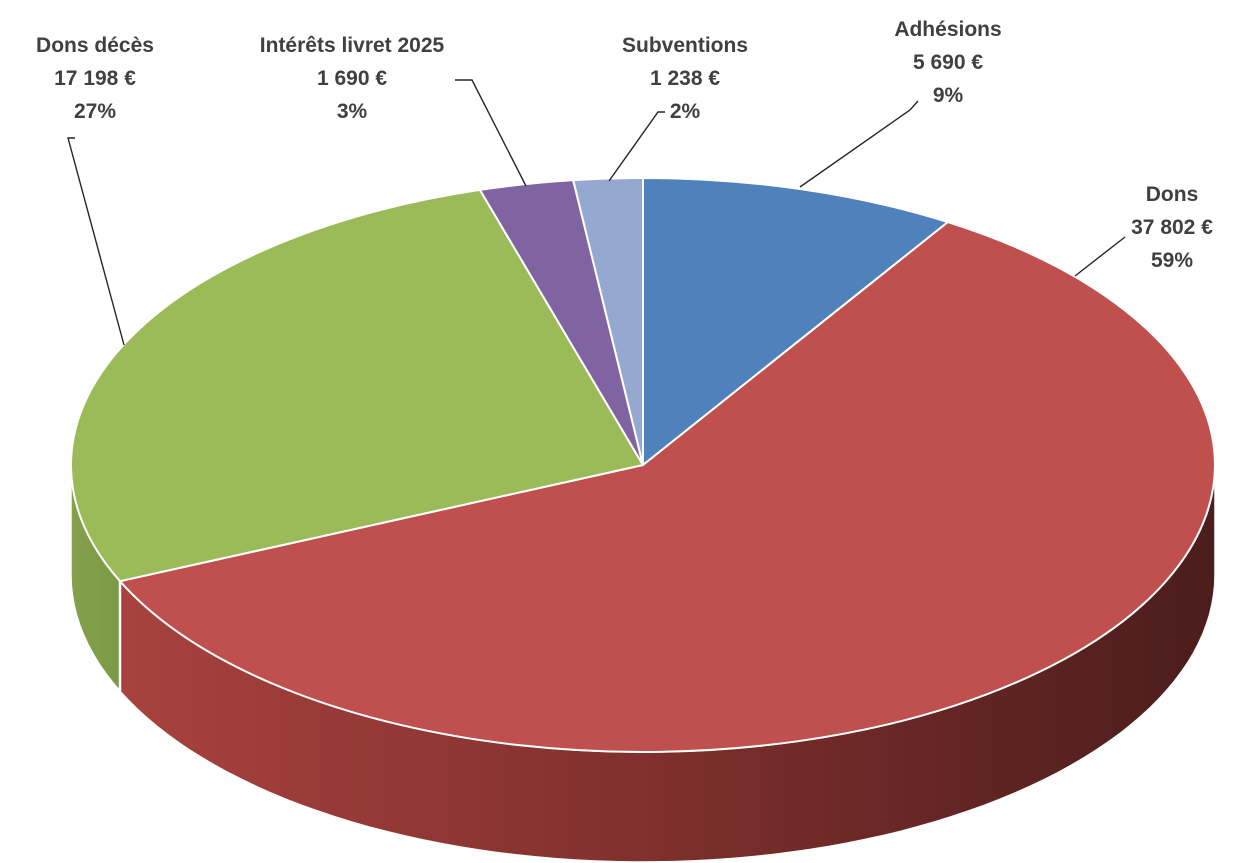  Describe the element at coordinates (685, 45) in the screenshot. I see `data-label-name-4: Subventions` at that location.